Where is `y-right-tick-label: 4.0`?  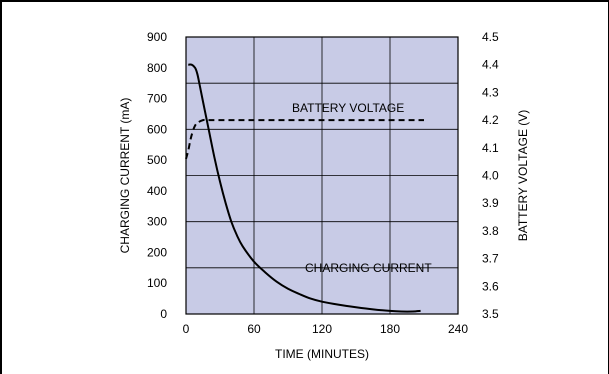 y-right-tick-label: 4.0 is located at coordinates (490, 176).